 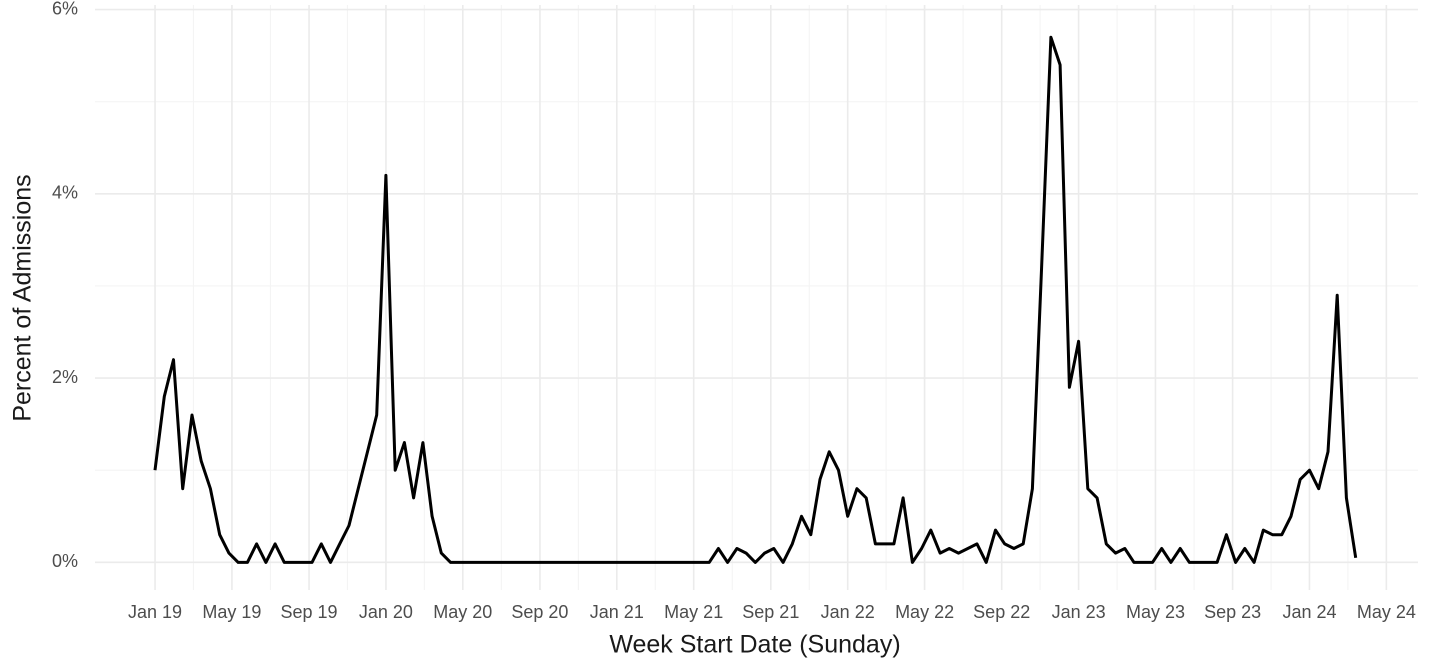 I want to click on x-tick-label: Sep 23, so click(x=1232, y=612).